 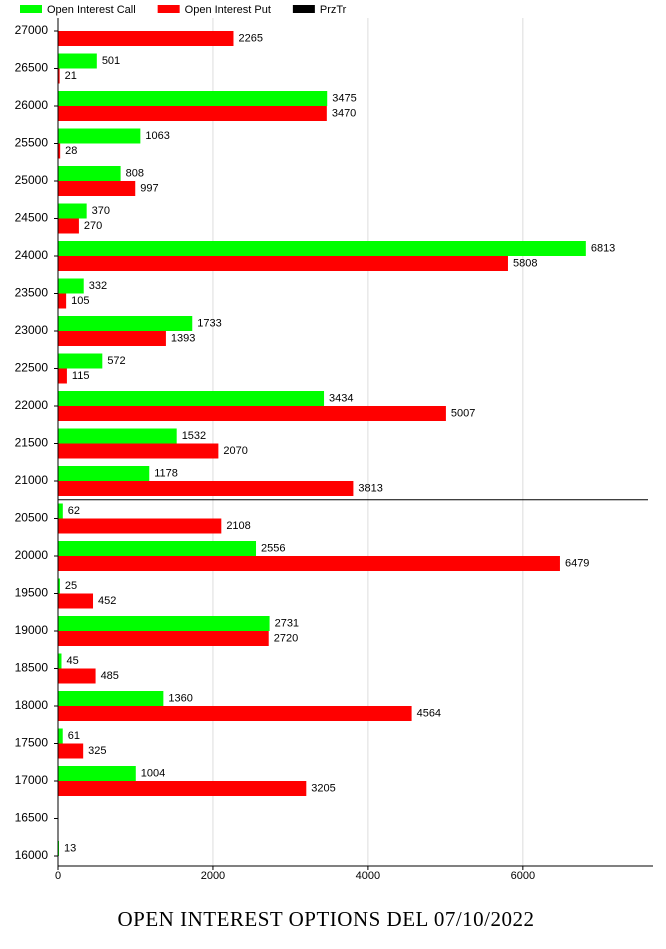 What do you see at coordinates (32, 405) in the screenshot?
I see `y-tick-label: 22000` at bounding box center [32, 405].